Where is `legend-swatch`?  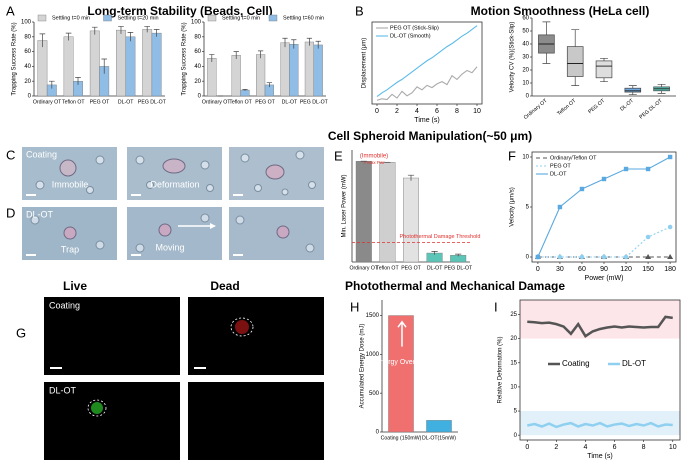 legend-swatch is located at coordinates (42, 18).